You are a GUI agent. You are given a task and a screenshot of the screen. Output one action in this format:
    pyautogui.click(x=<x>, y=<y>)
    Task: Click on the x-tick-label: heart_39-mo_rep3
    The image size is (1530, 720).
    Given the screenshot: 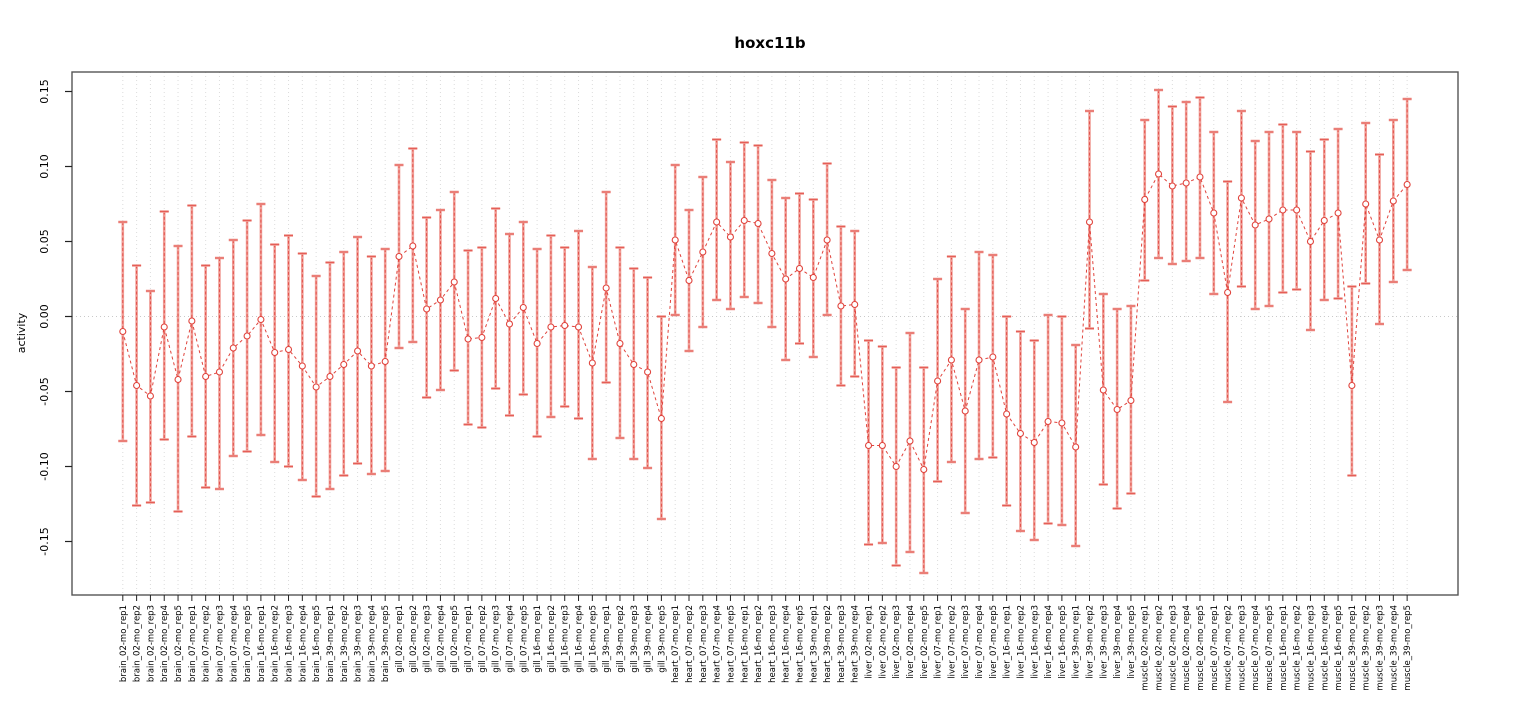 What is the action you would take?
    pyautogui.click(x=842, y=644)
    